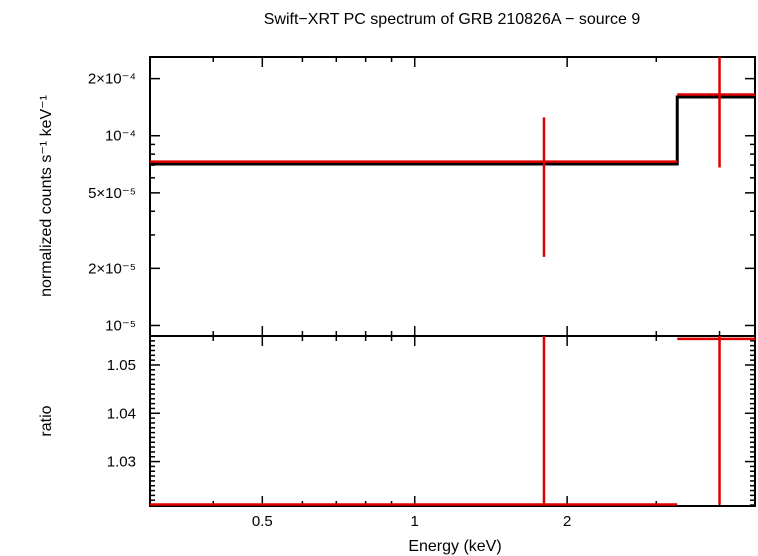  I want to click on y-tick-label: 1.03, so click(121, 462).